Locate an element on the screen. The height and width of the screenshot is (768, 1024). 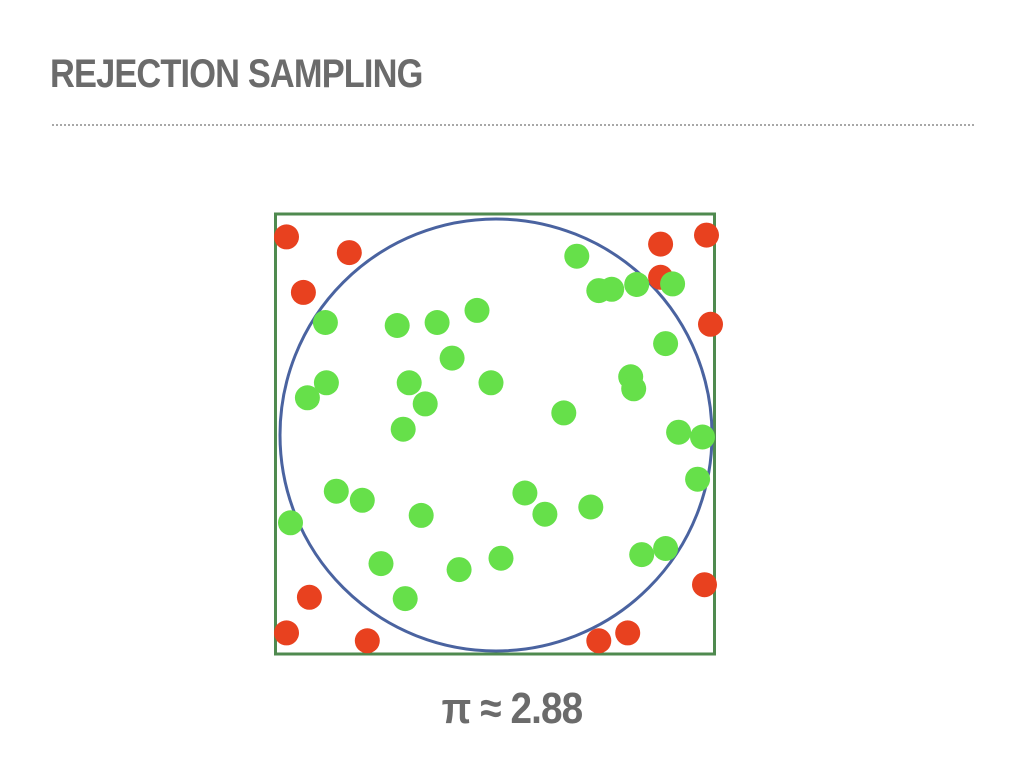
title-divider is located at coordinates (513, 125).